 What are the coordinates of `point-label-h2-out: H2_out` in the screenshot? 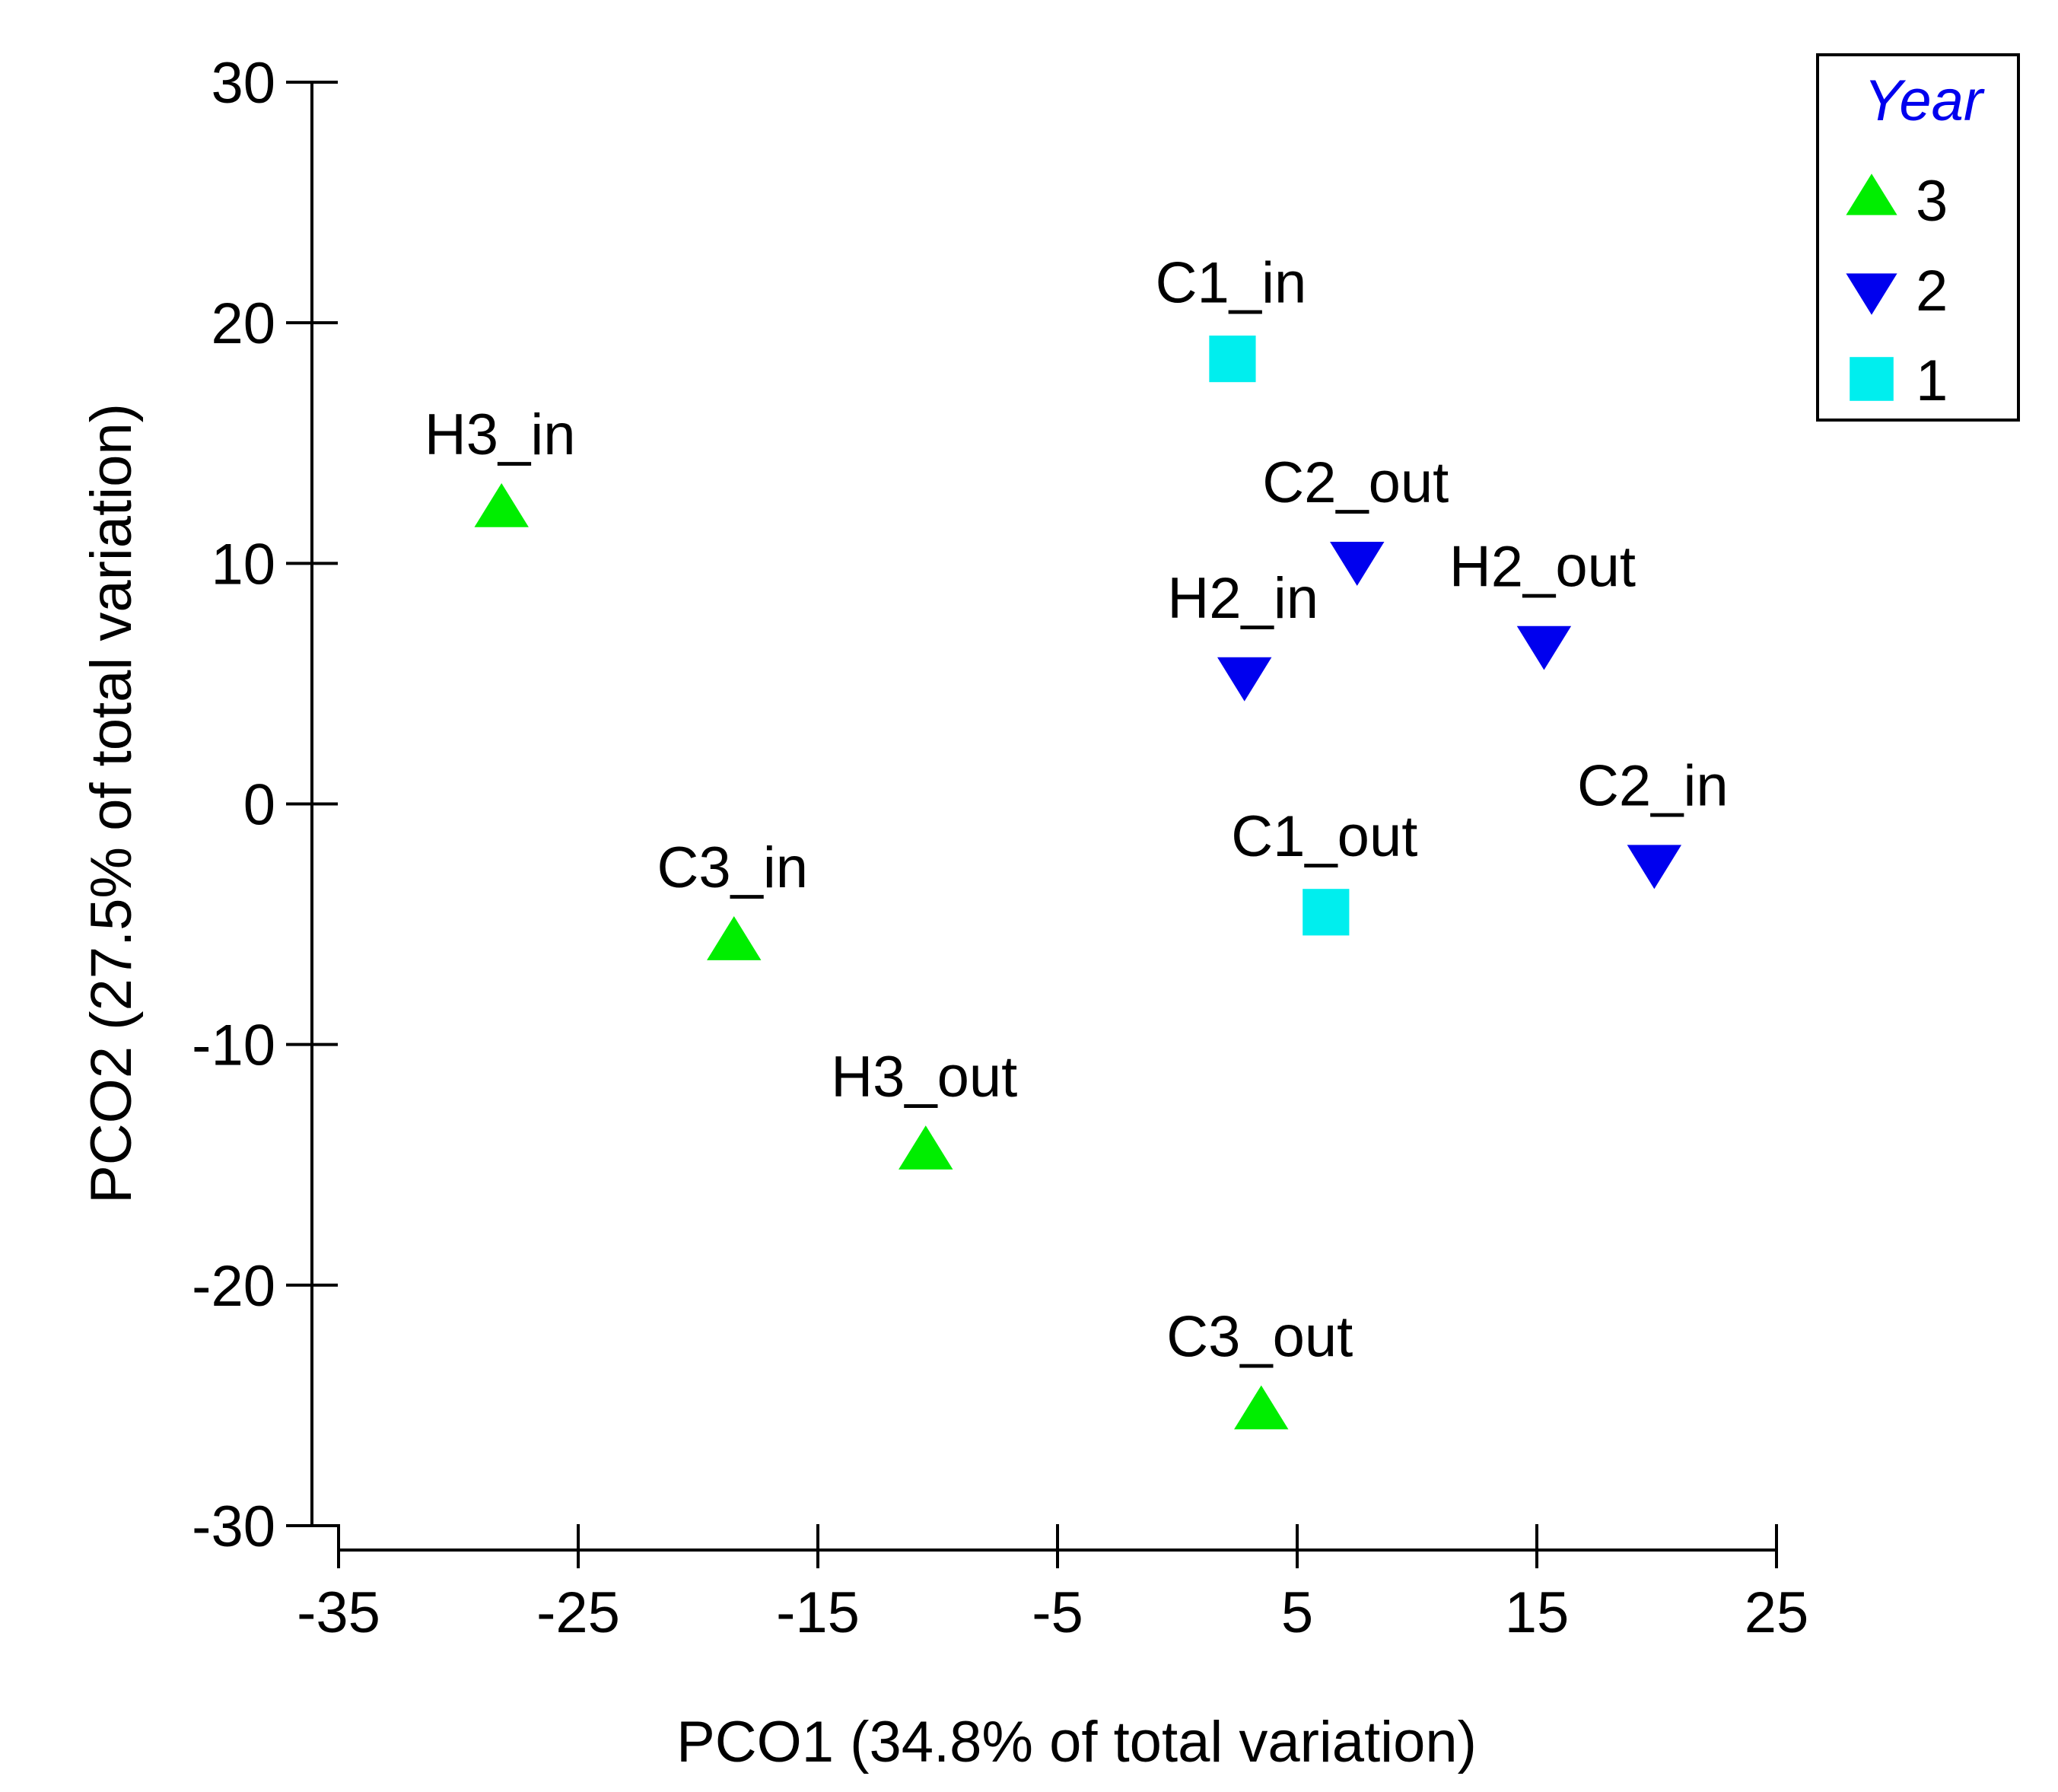 It's located at (1542, 567).